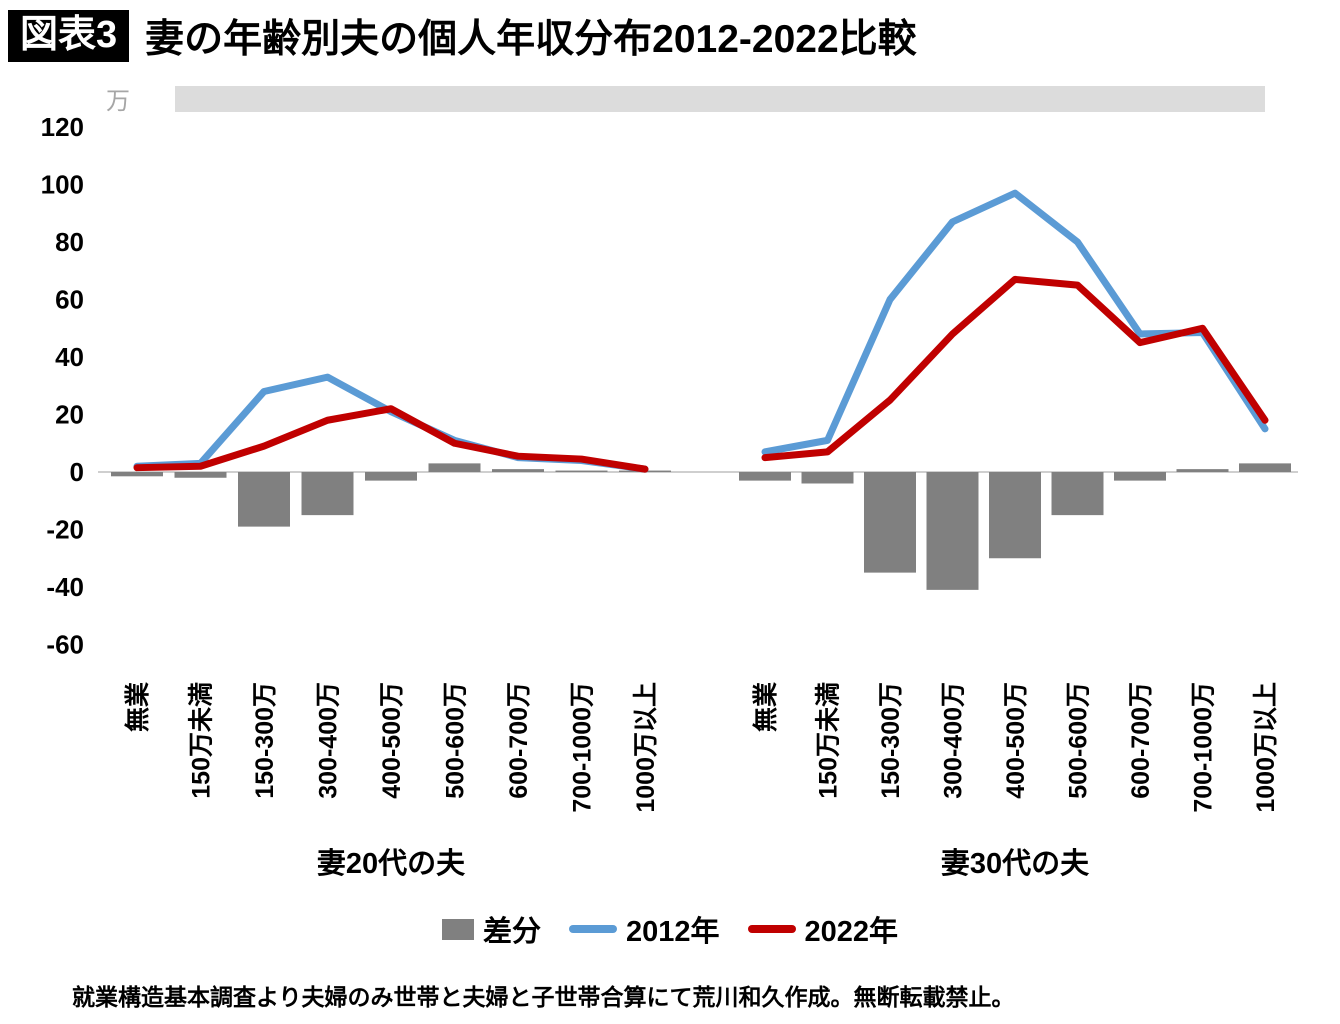 The width and height of the screenshot is (1340, 1024). I want to click on legend-swatch-2022, so click(771, 929).